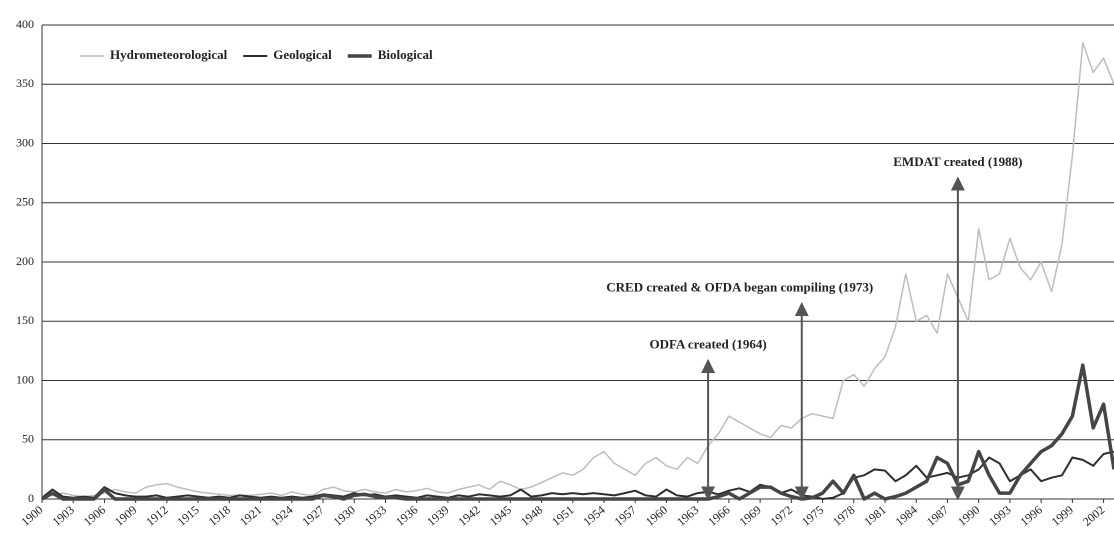 The image size is (1114, 544). I want to click on y-tick-label: 200, so click(25, 261).